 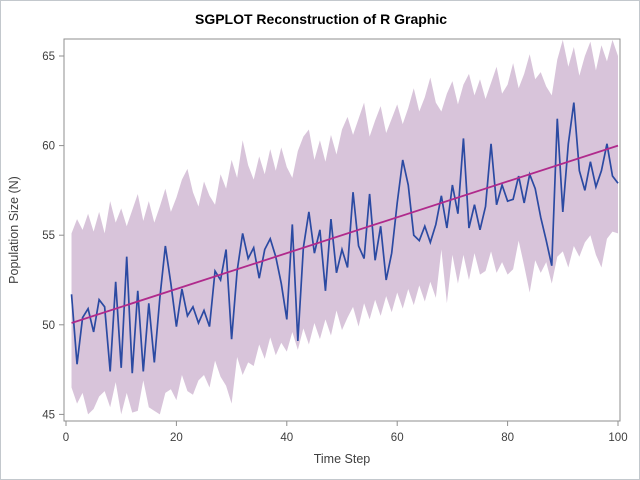 I want to click on y-tick-label: 65, so click(x=48, y=57).